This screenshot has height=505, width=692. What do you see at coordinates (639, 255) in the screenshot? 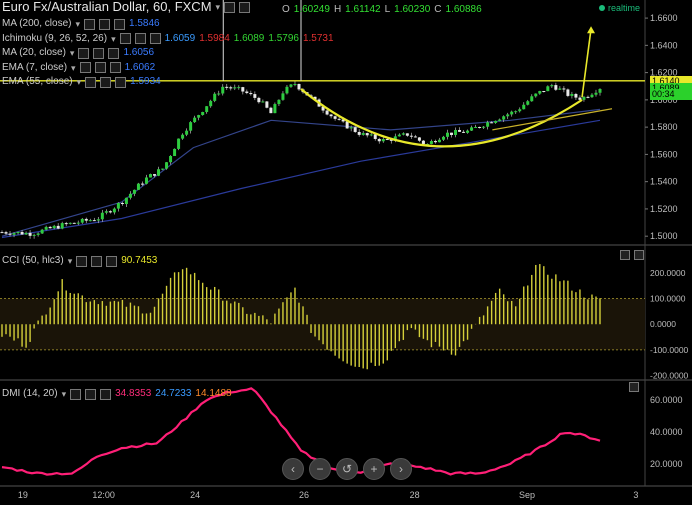
I see `maximize-icon` at bounding box center [639, 255].